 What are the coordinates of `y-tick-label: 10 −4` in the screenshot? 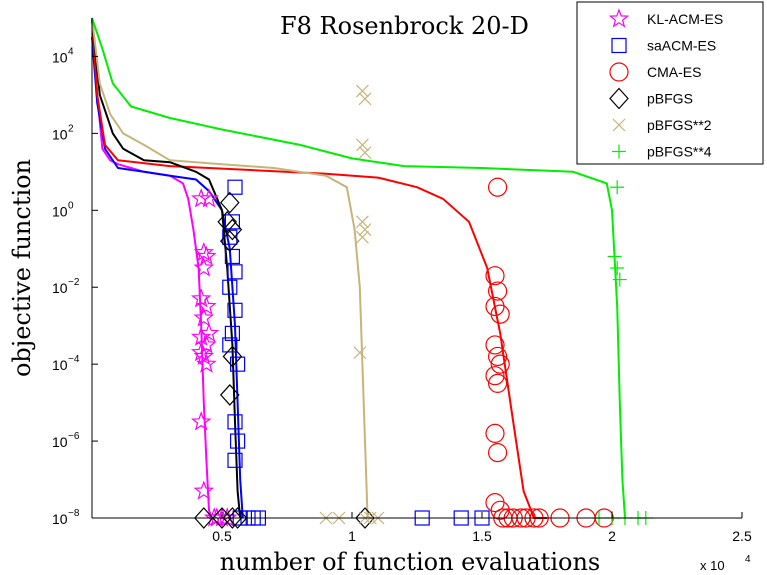 It's located at (66, 363).